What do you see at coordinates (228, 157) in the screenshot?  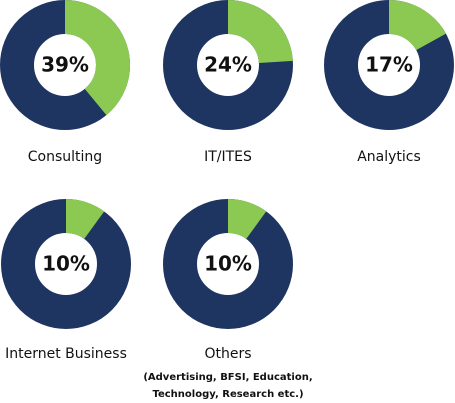 I see `chart-title: IT/ITES` at bounding box center [228, 157].